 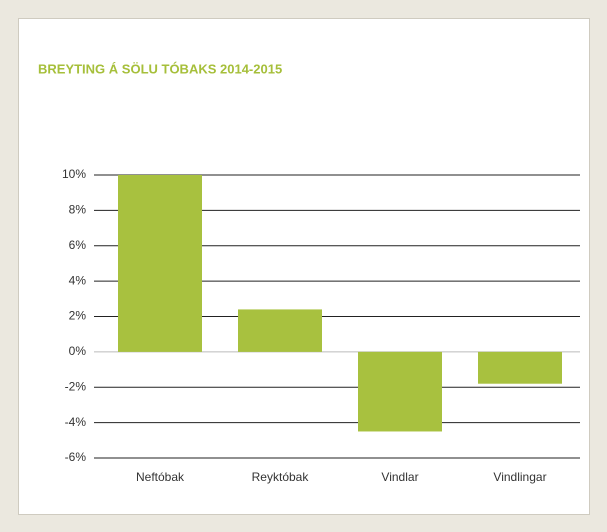 I want to click on y-tick-label: -2%, so click(x=76, y=386).